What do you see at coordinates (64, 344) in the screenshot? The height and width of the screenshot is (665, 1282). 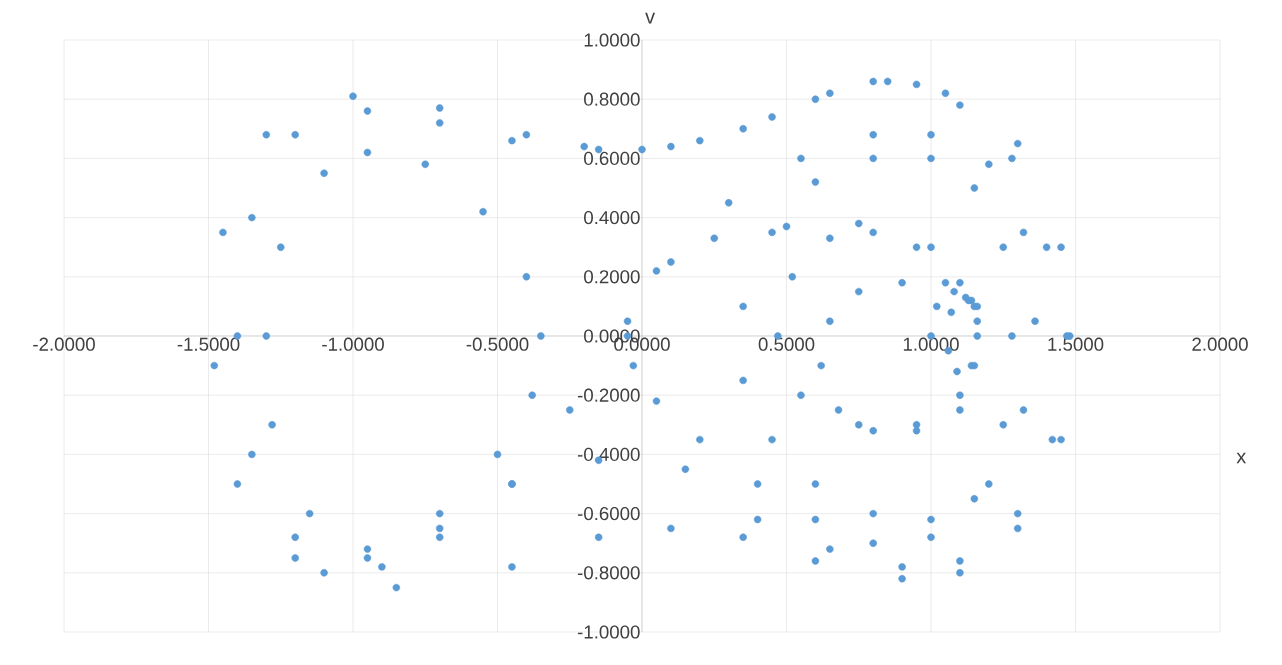 I see `x-tick-label: -2.0000` at bounding box center [64, 344].